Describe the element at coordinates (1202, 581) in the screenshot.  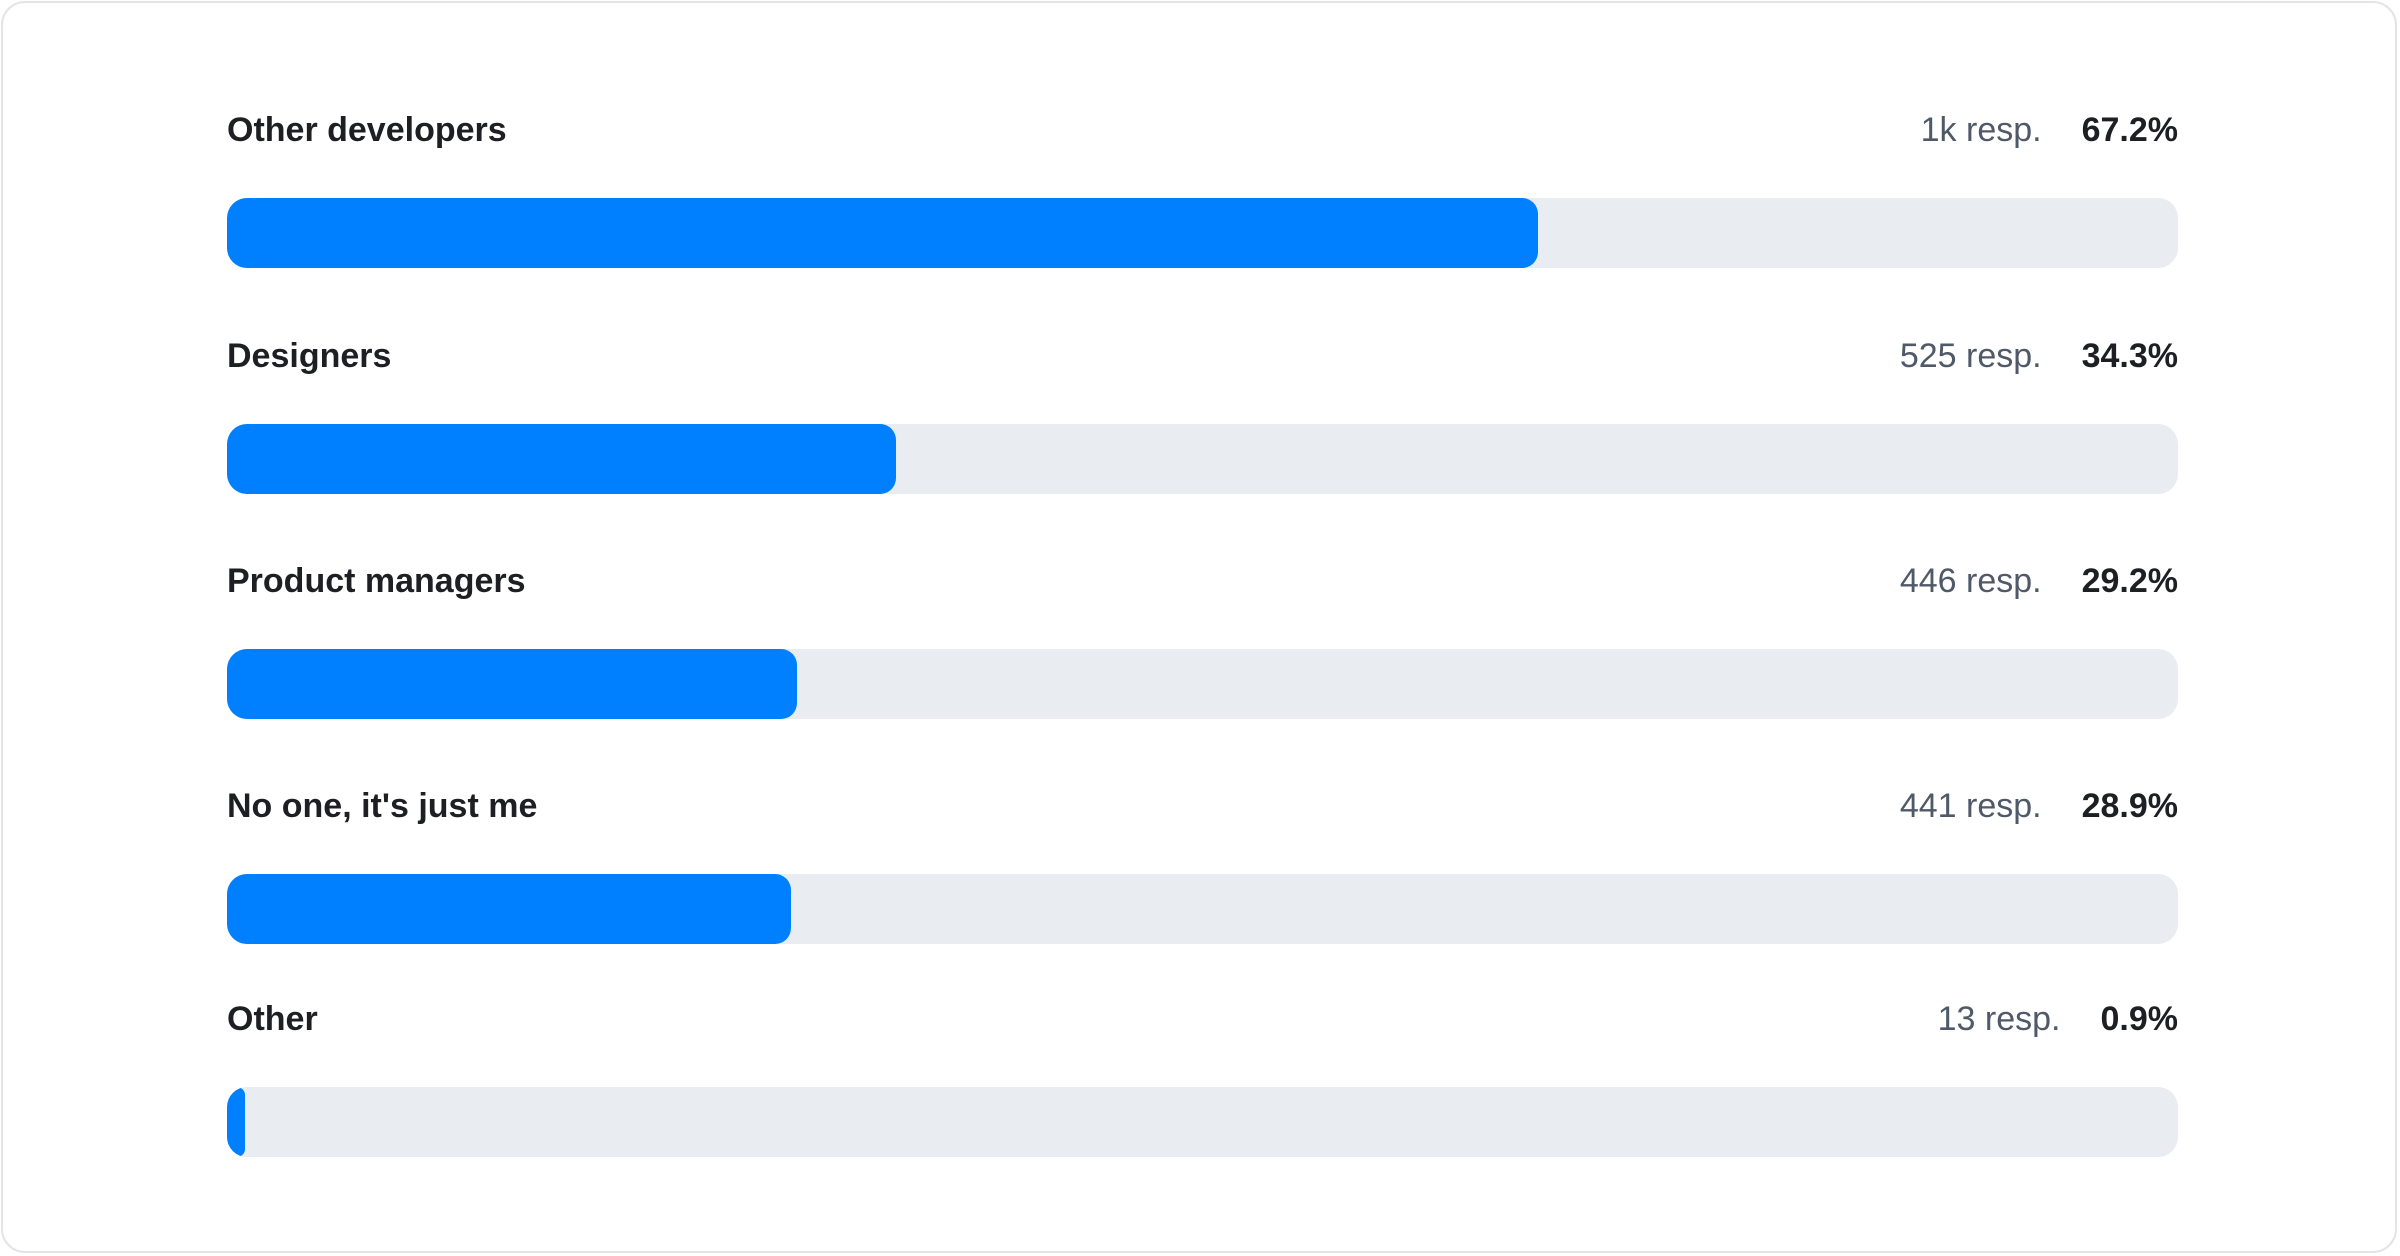
I see `bar-header: Product managers 446 resp. 29.2%` at that location.